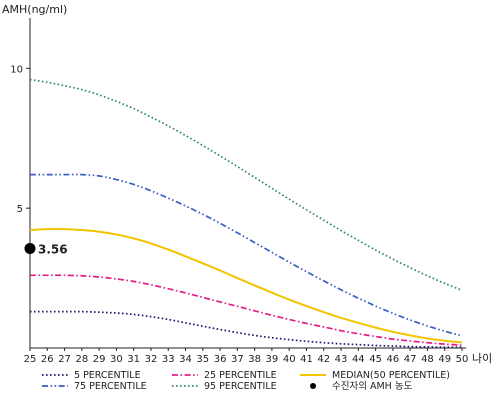  What do you see at coordinates (30, 248) in the screenshot?
I see `patient-amh-point` at bounding box center [30, 248].